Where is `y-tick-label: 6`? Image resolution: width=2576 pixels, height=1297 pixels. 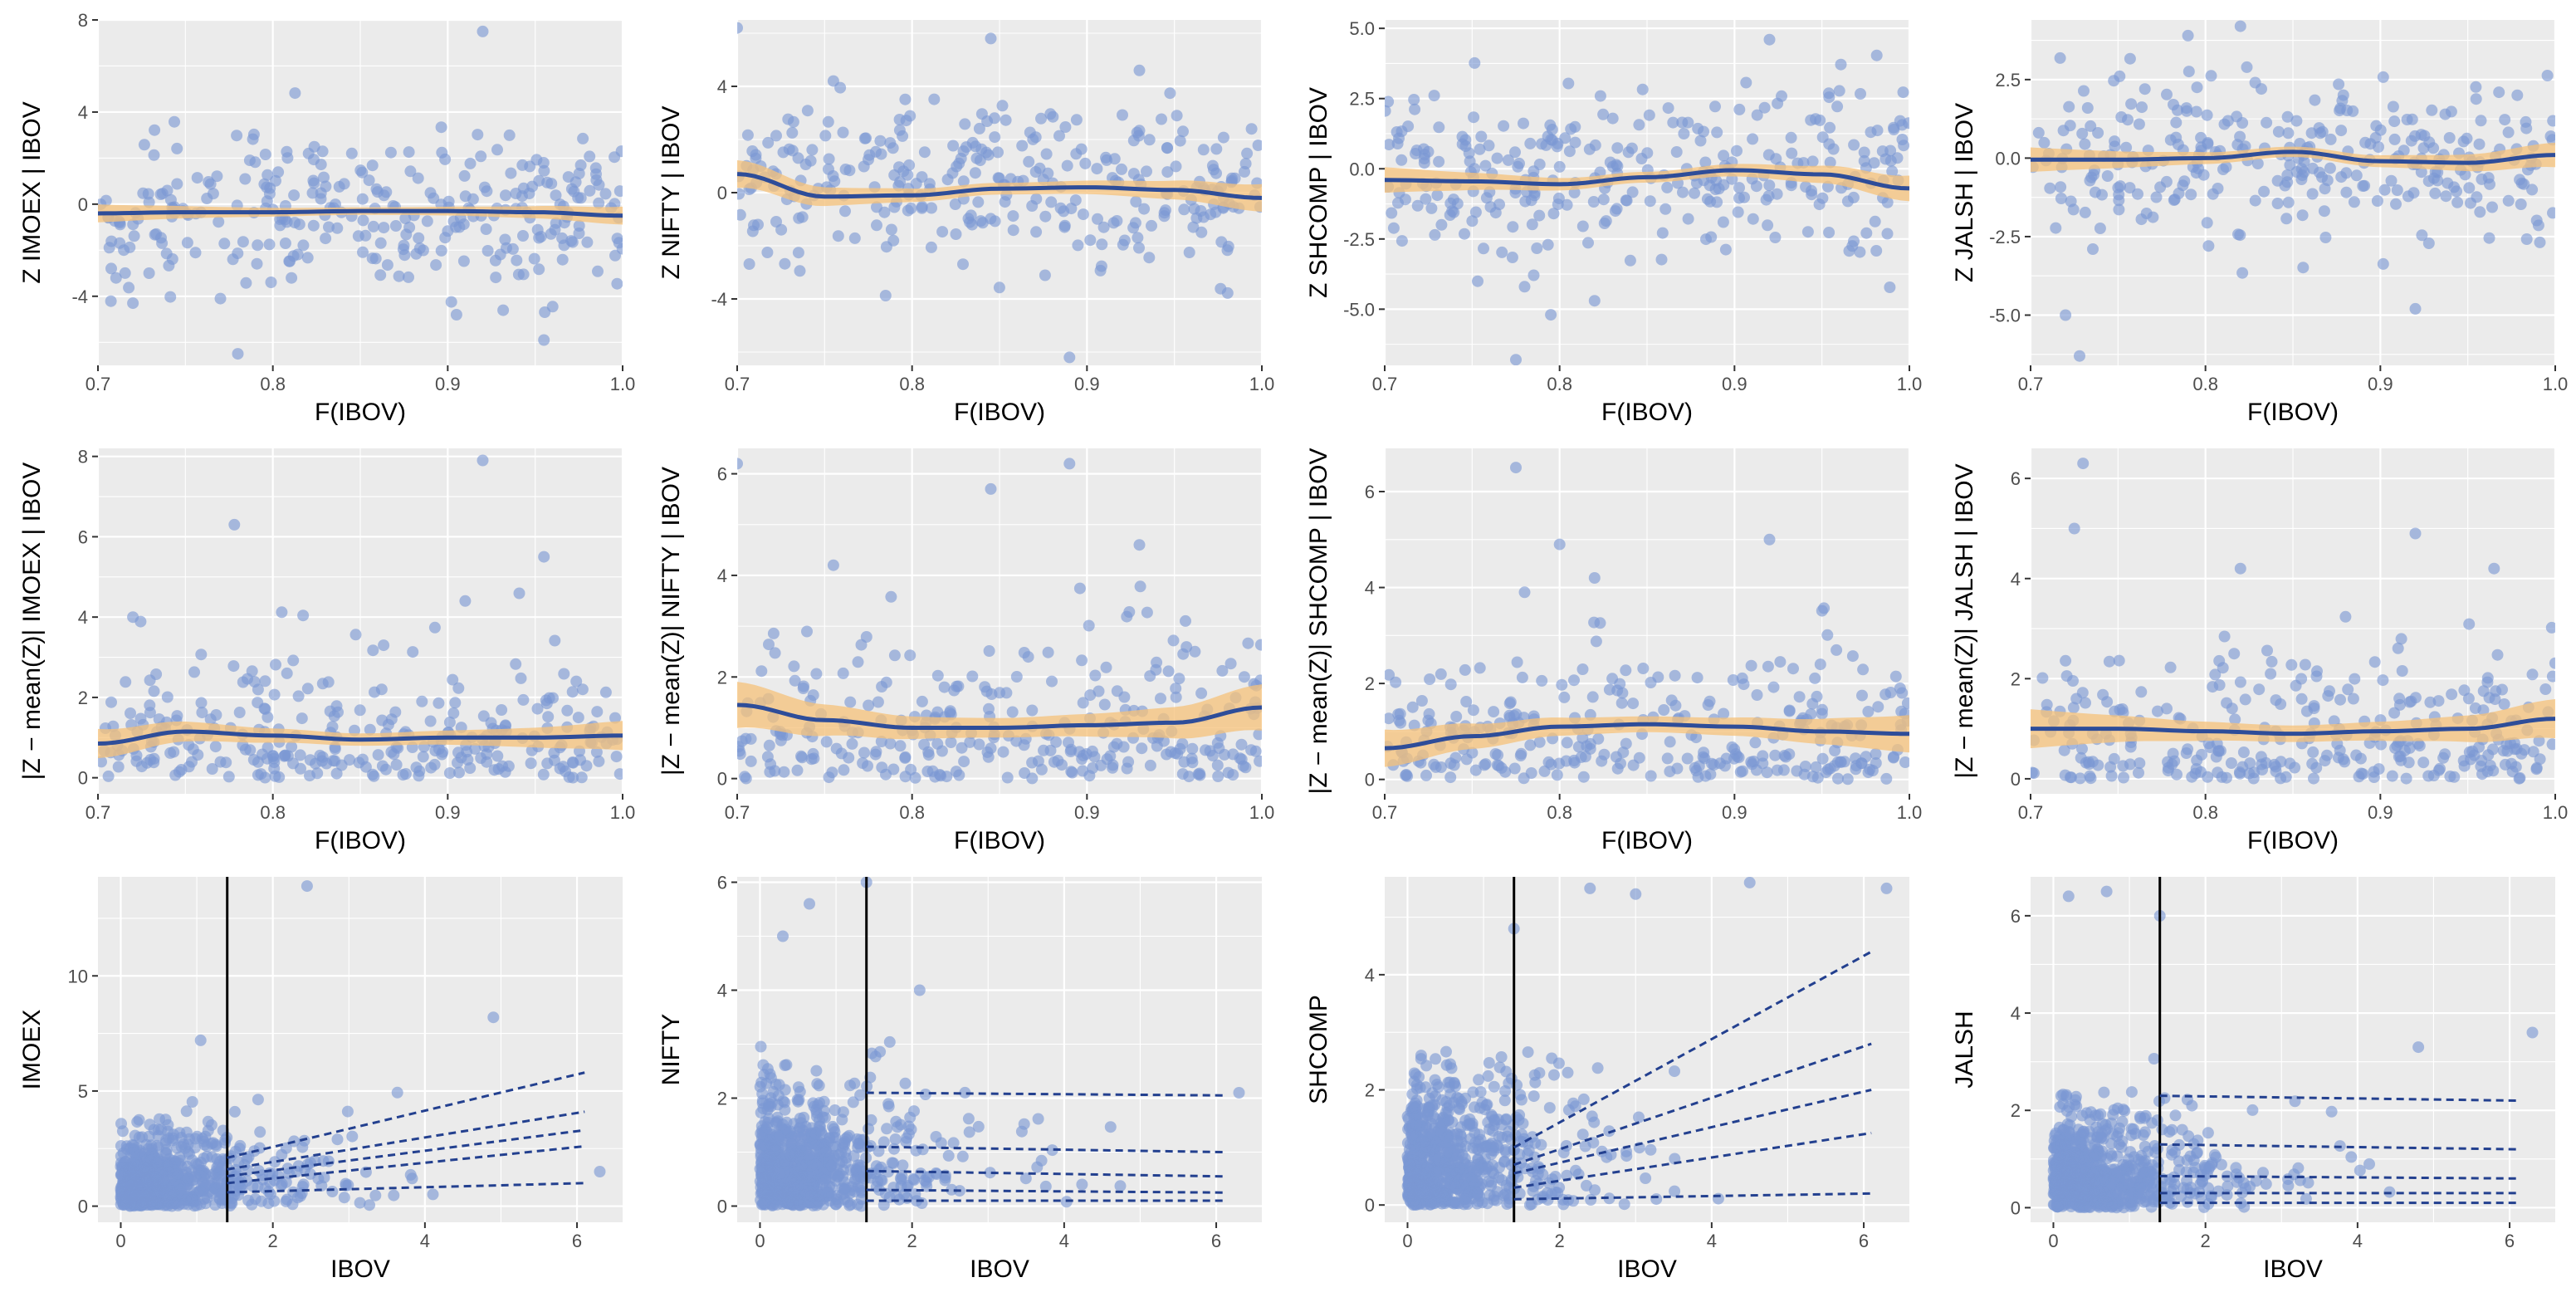 y-tick-label: 6 is located at coordinates (722, 474).